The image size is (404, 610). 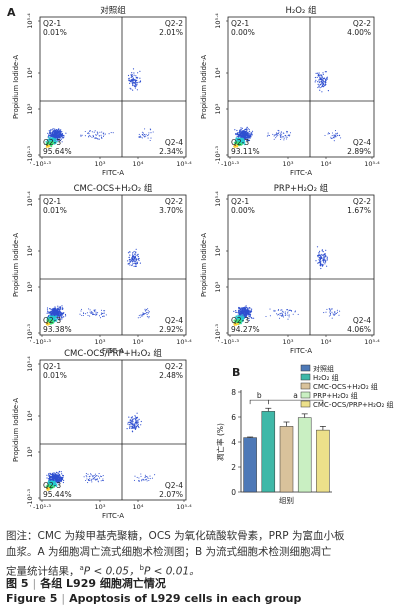 What do you see at coordinates (57, 494) in the screenshot?
I see `quadrant-value-q3: 95.44%` at bounding box center [57, 494].